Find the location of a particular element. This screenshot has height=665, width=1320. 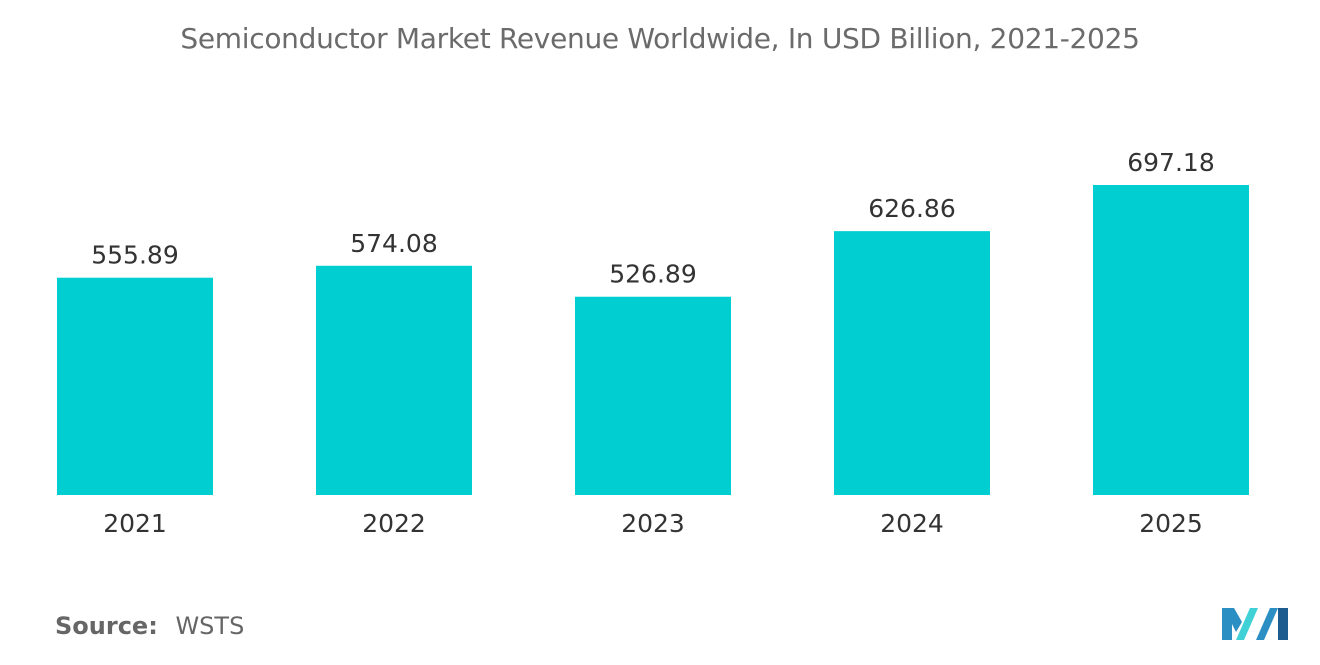

logo-shape-right-a is located at coordinates (1267, 624).